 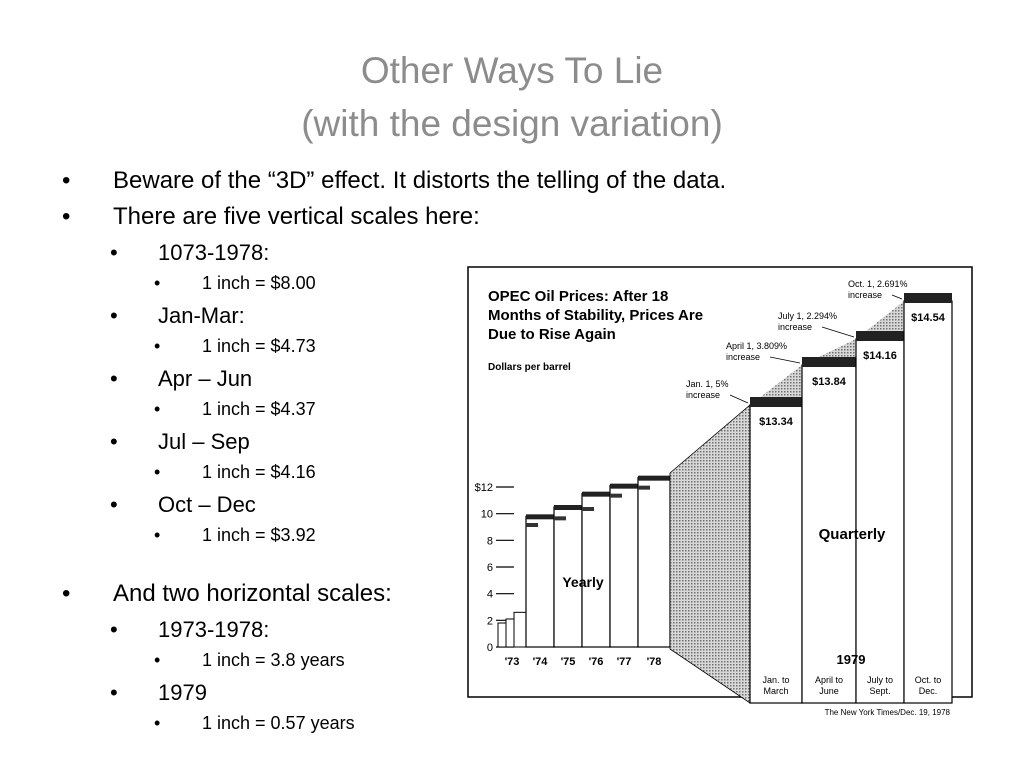 What do you see at coordinates (775, 685) in the screenshot?
I see `x-tick-label-quarterly: Jan. to March` at bounding box center [775, 685].